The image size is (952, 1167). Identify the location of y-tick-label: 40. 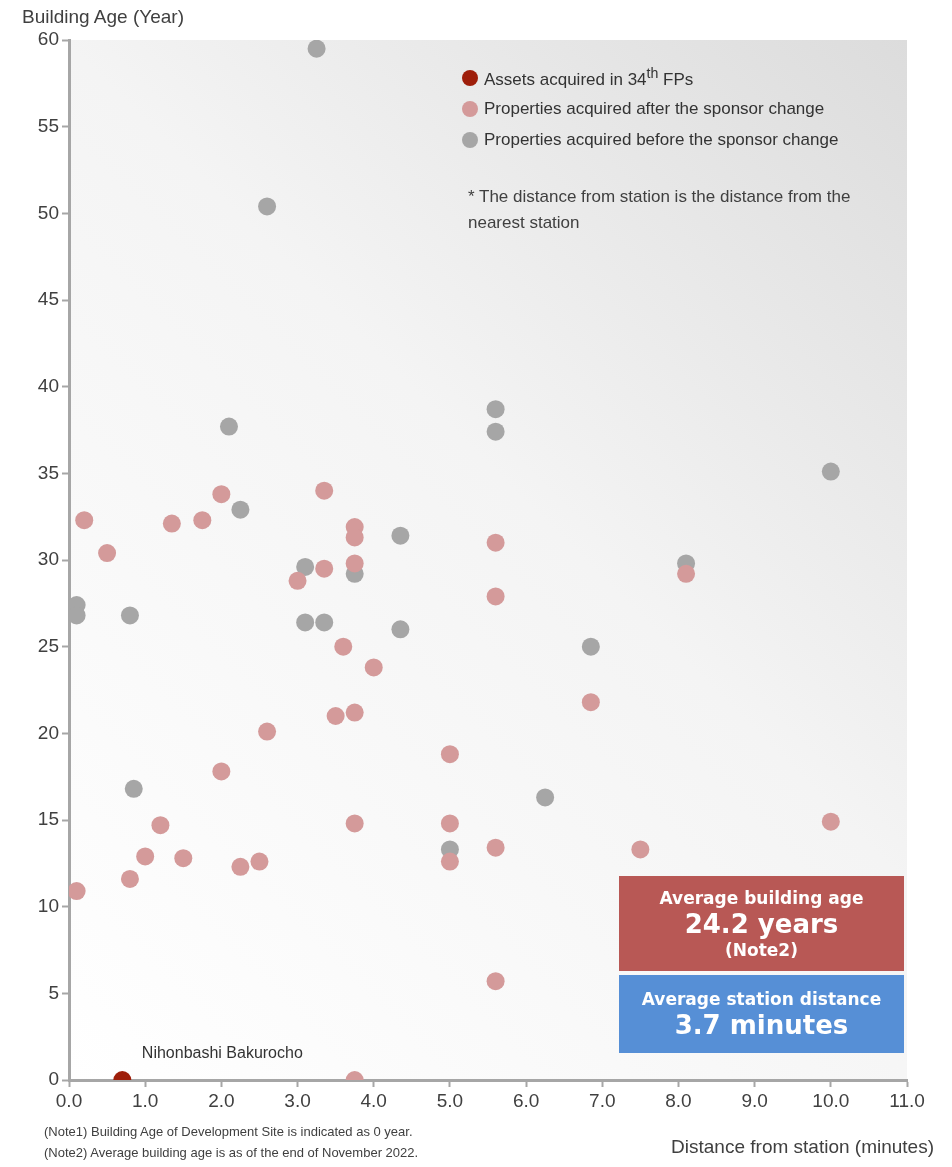
(48, 385).